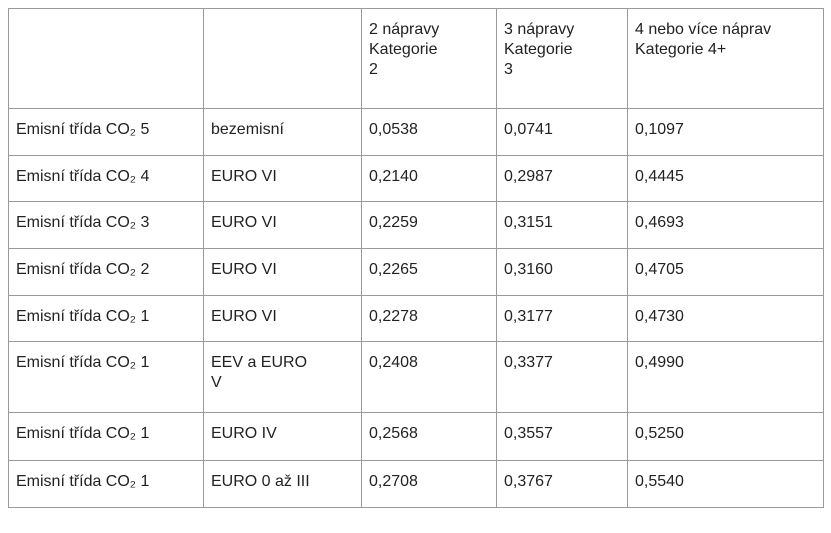 This screenshot has height=533, width=831. What do you see at coordinates (106, 225) in the screenshot?
I see `table-cell: Emisní třída CO₂ 3` at bounding box center [106, 225].